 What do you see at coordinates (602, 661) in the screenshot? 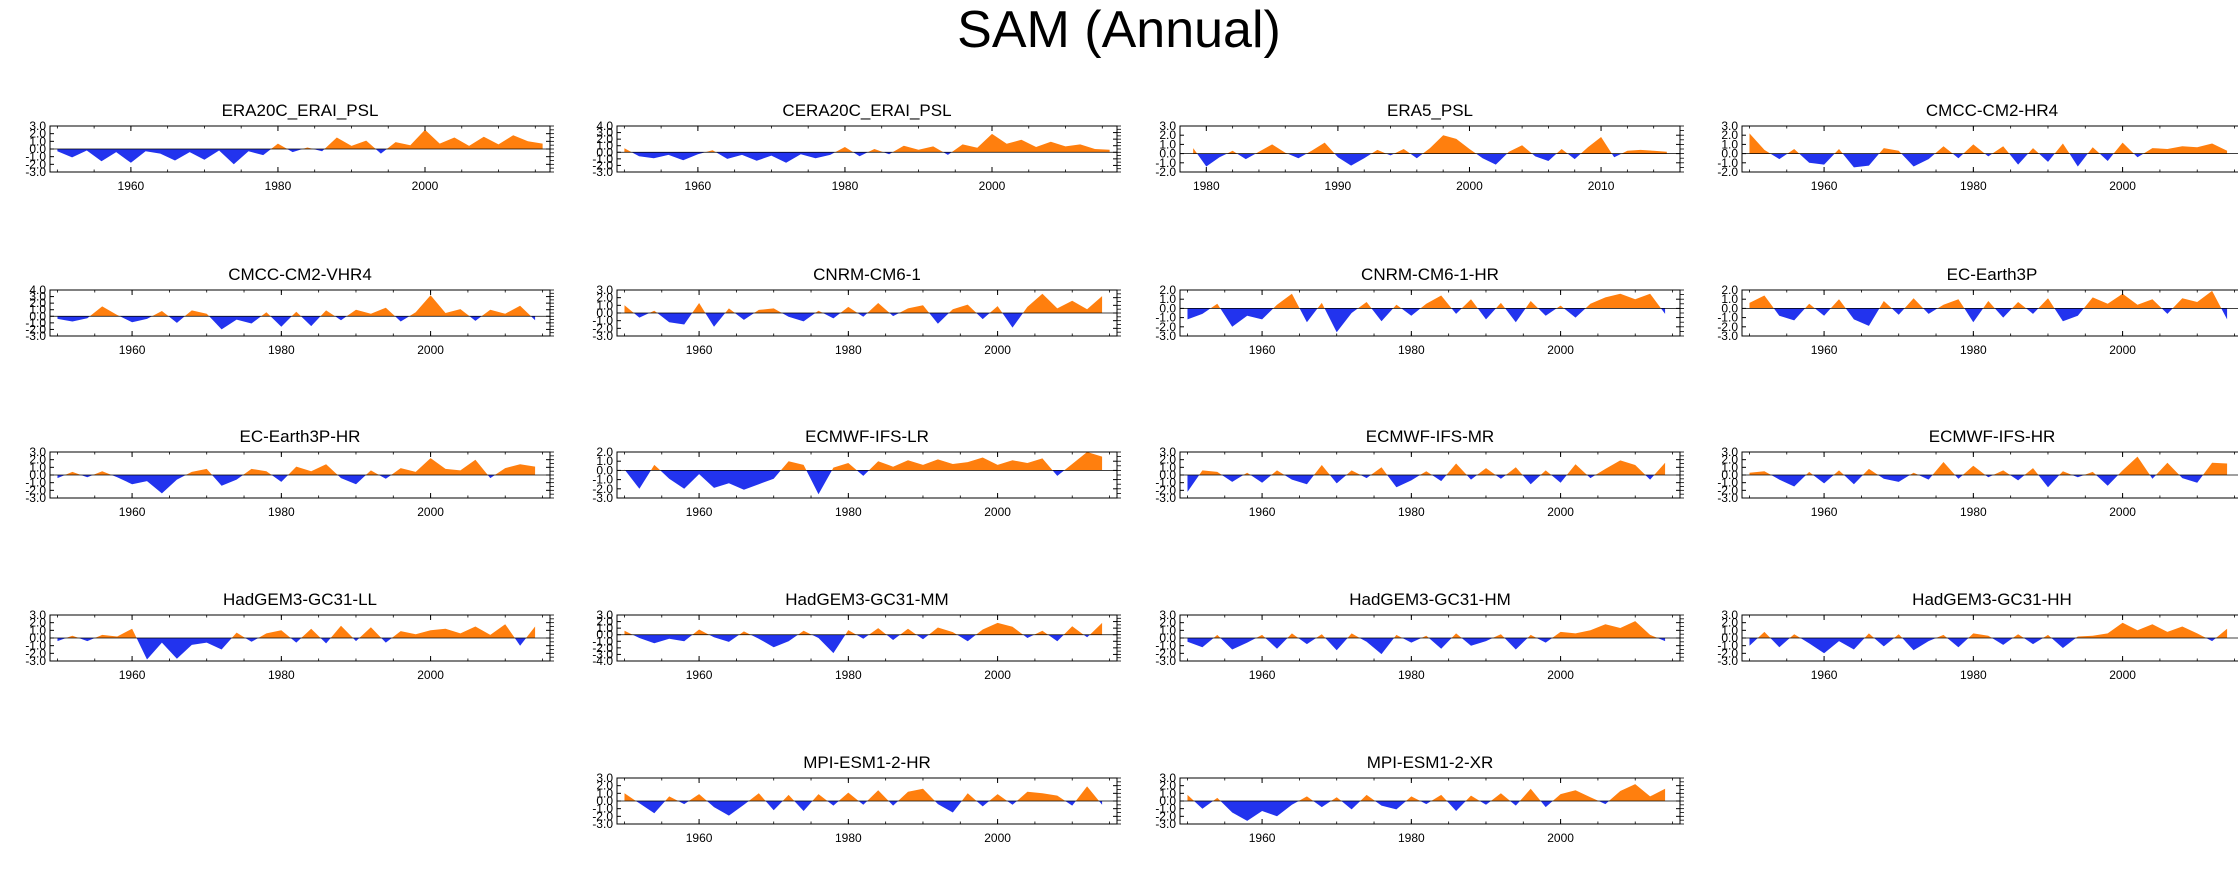
I see `y-tick-label: -4.0` at bounding box center [602, 661].